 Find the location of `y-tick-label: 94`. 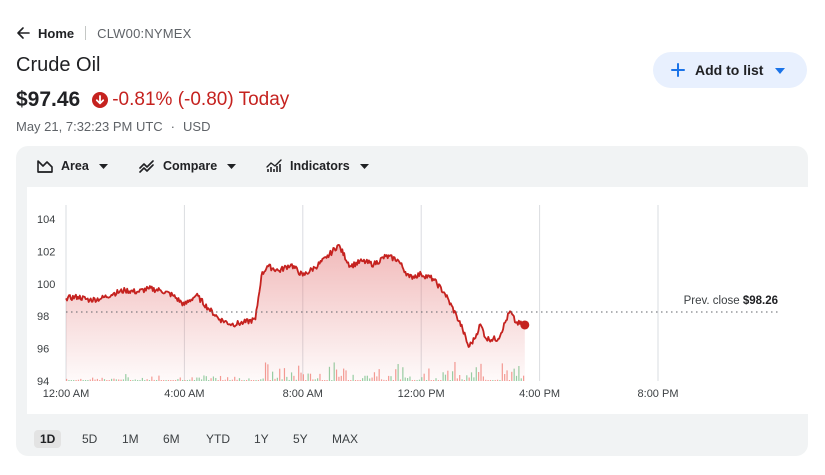

y-tick-label: 94 is located at coordinates (43, 382).